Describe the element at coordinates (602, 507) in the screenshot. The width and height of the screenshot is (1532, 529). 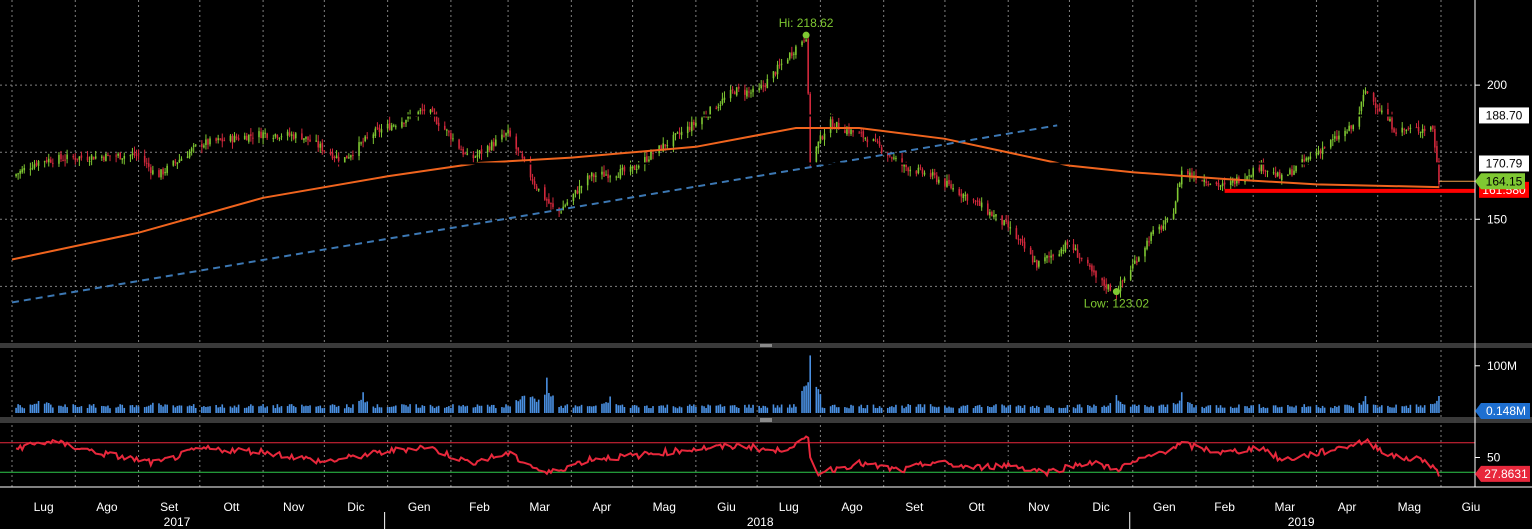
I see `x-month-label: Apr` at that location.